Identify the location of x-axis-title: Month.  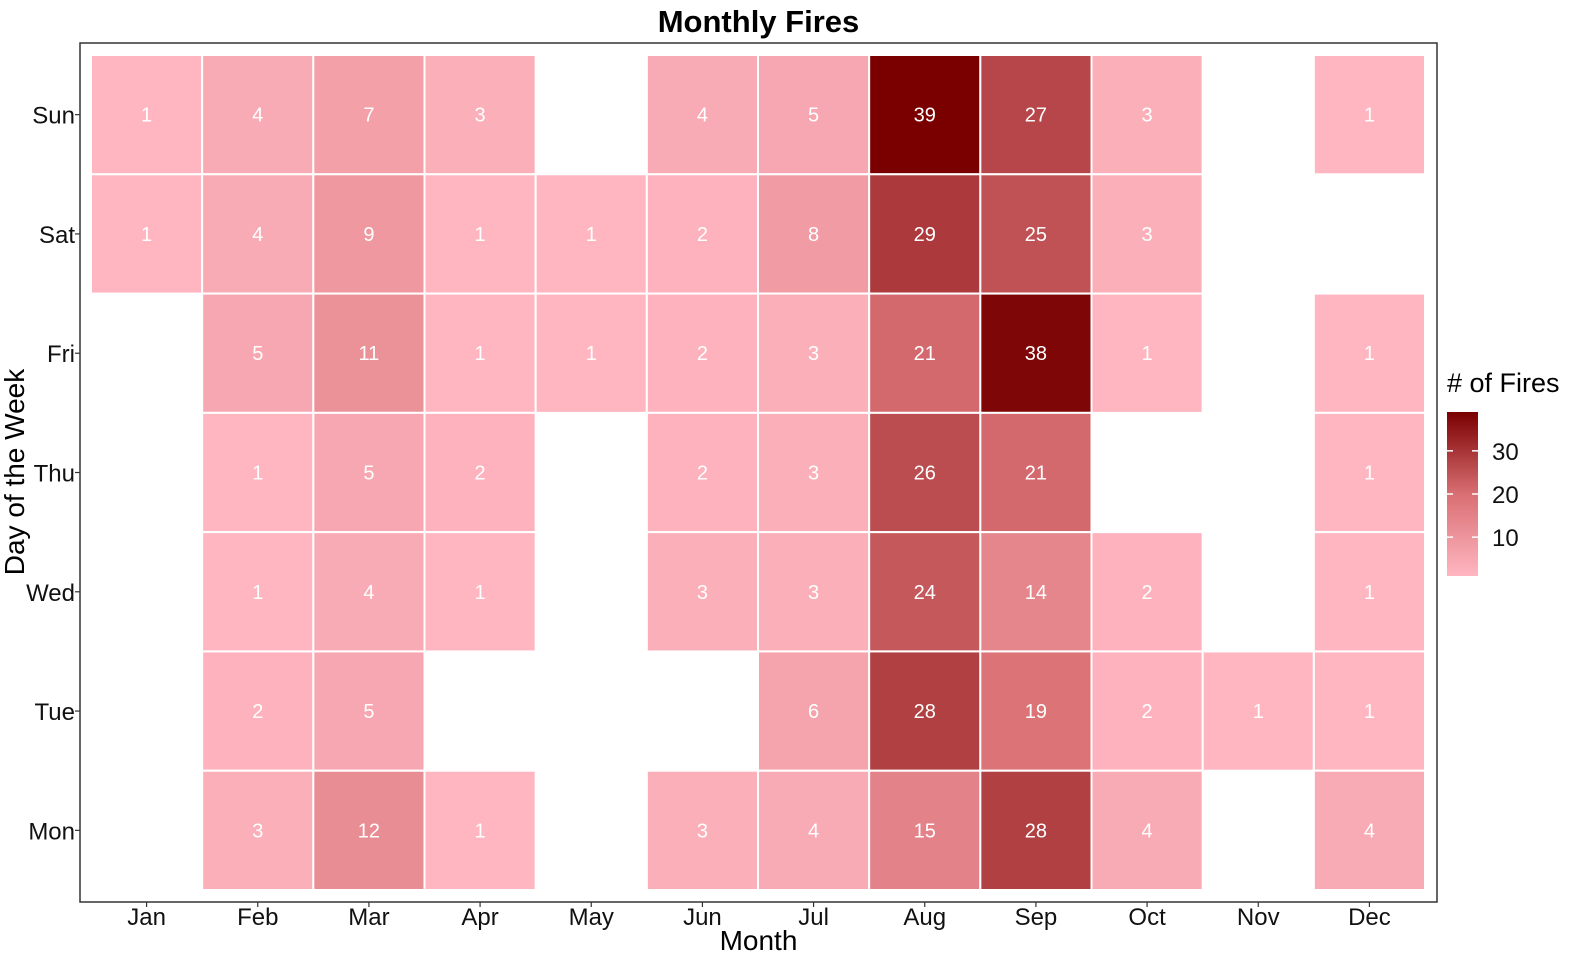
(758, 940).